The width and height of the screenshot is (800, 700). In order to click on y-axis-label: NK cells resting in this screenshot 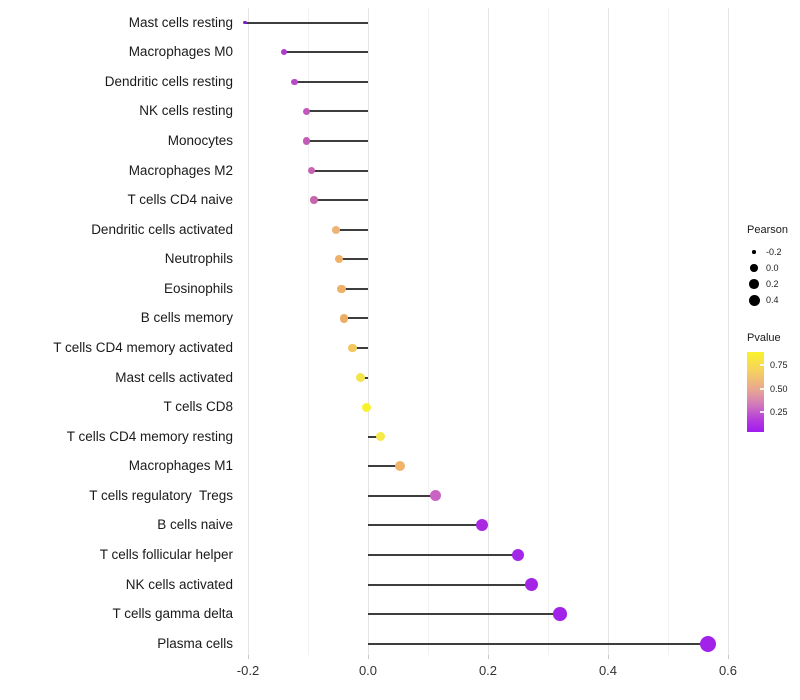, I will do `click(186, 111)`.